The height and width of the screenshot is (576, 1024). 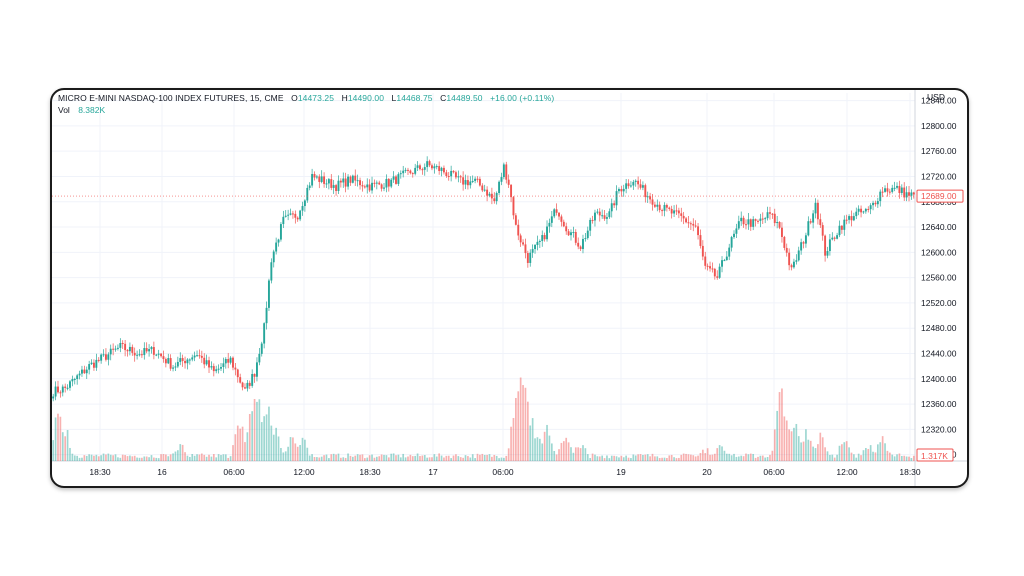 I want to click on currency-label: USD, so click(x=936, y=97).